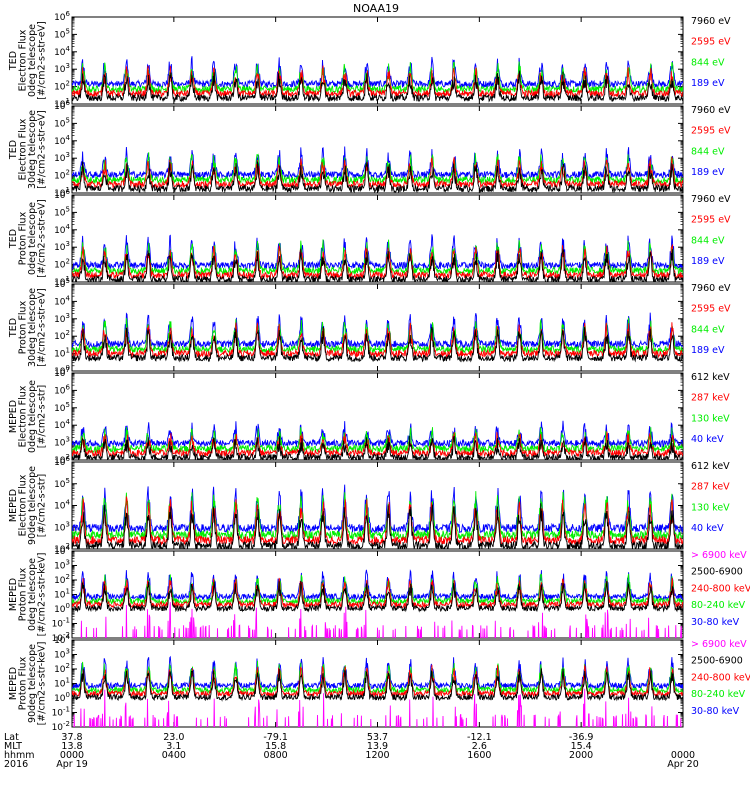 Image resolution: width=750 pixels, height=800 pixels. I want to click on x-tick-label-lat: 23.0, so click(173, 737).